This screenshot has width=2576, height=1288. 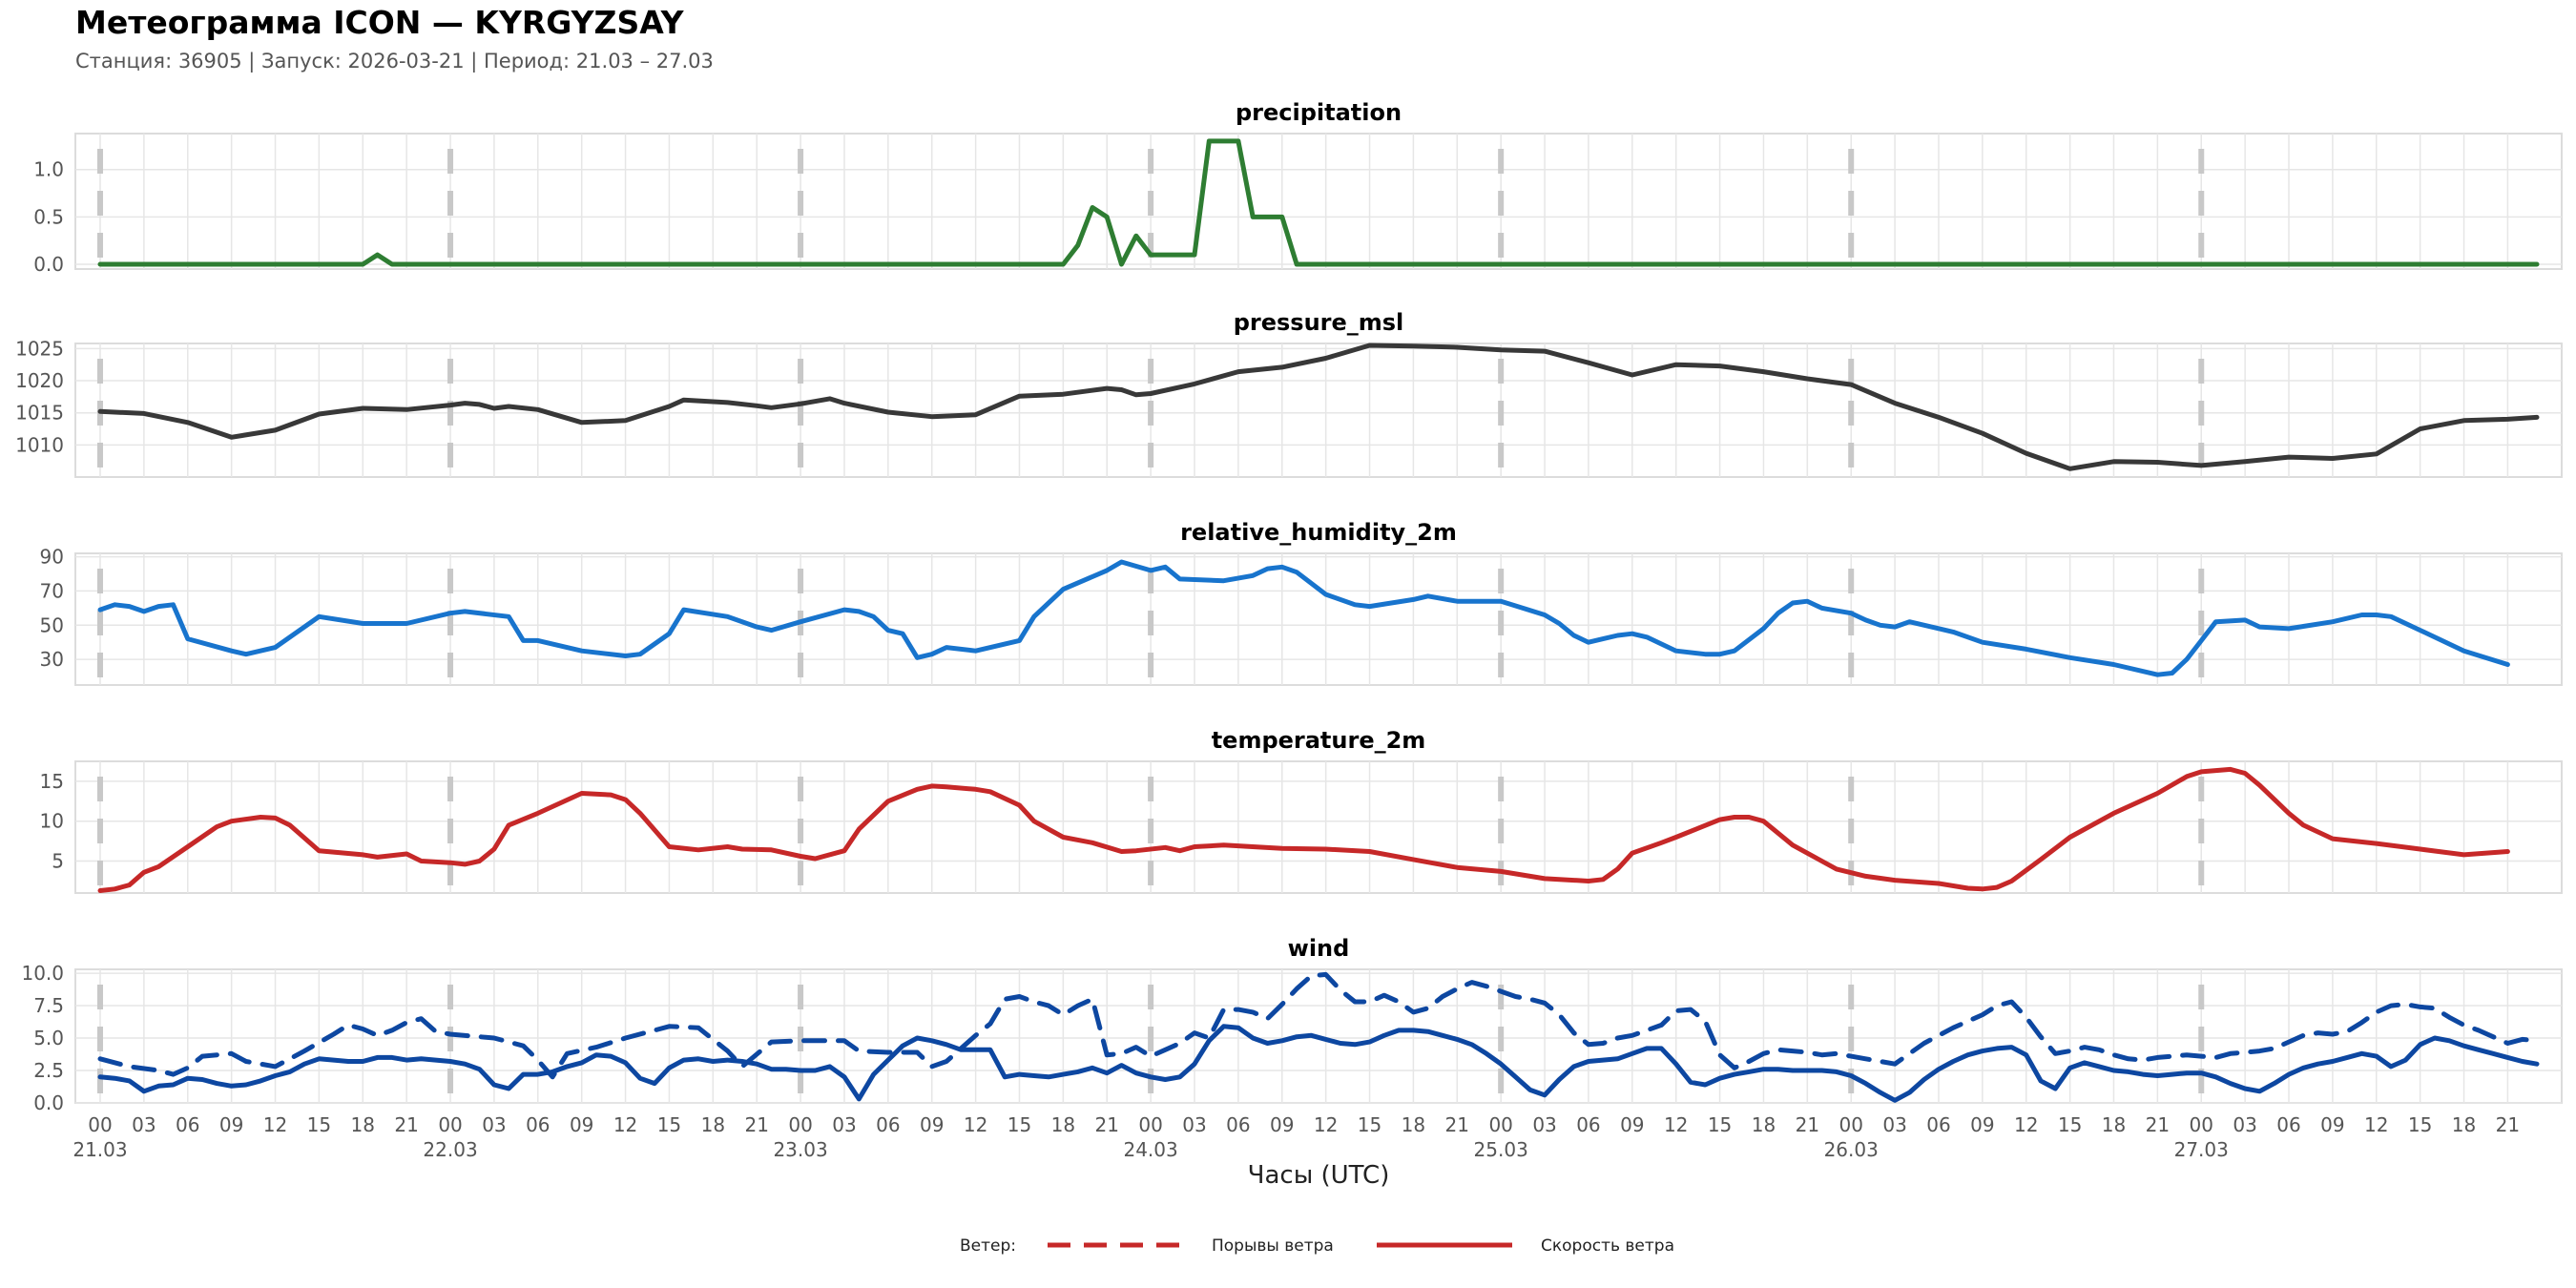 What do you see at coordinates (48, 216) in the screenshot?
I see `y-tick-label: 0.5` at bounding box center [48, 216].